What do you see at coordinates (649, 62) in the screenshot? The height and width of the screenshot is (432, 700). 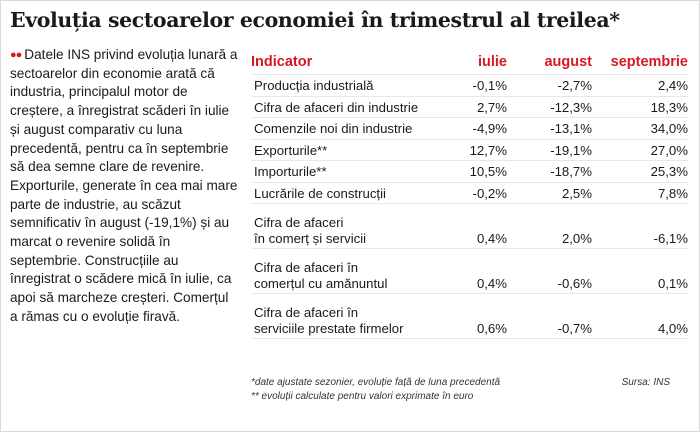 I see `header-septembrie: septembrie` at bounding box center [649, 62].